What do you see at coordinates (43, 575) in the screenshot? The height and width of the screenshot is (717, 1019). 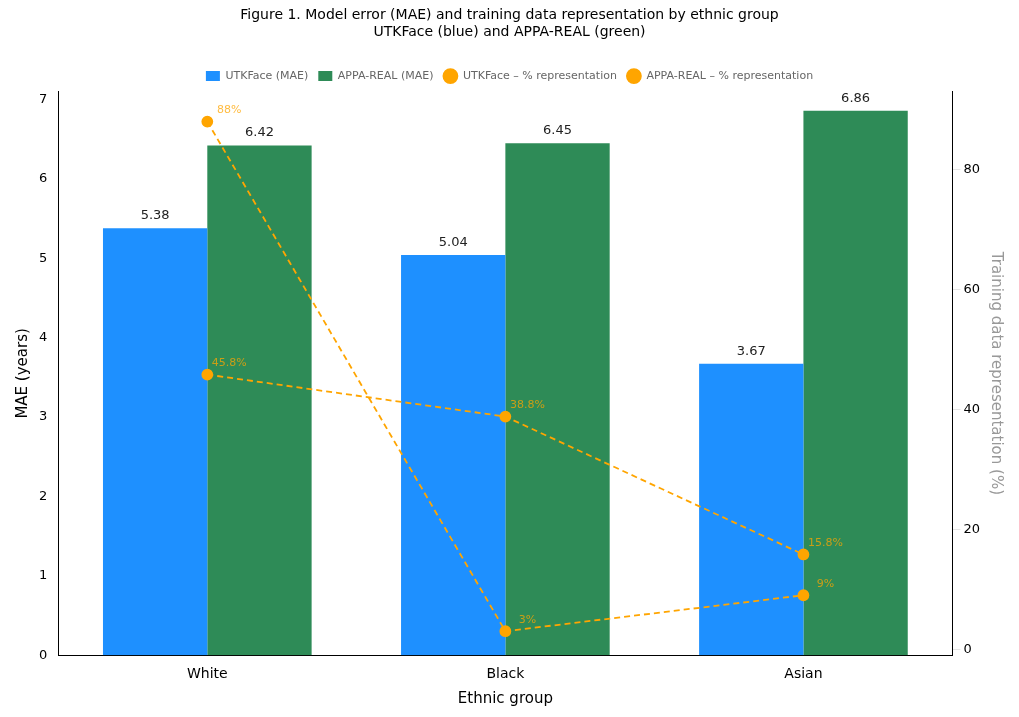 I see `y-tick-label: 1` at bounding box center [43, 575].